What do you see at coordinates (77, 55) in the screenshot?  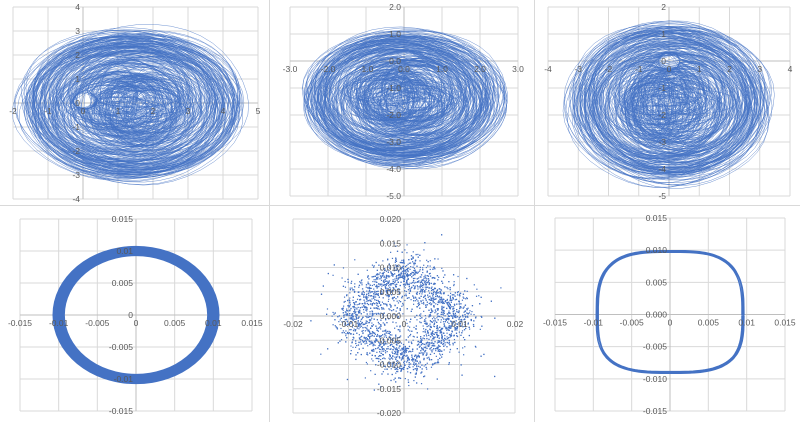 I see `y-tick-label: 2` at bounding box center [77, 55].